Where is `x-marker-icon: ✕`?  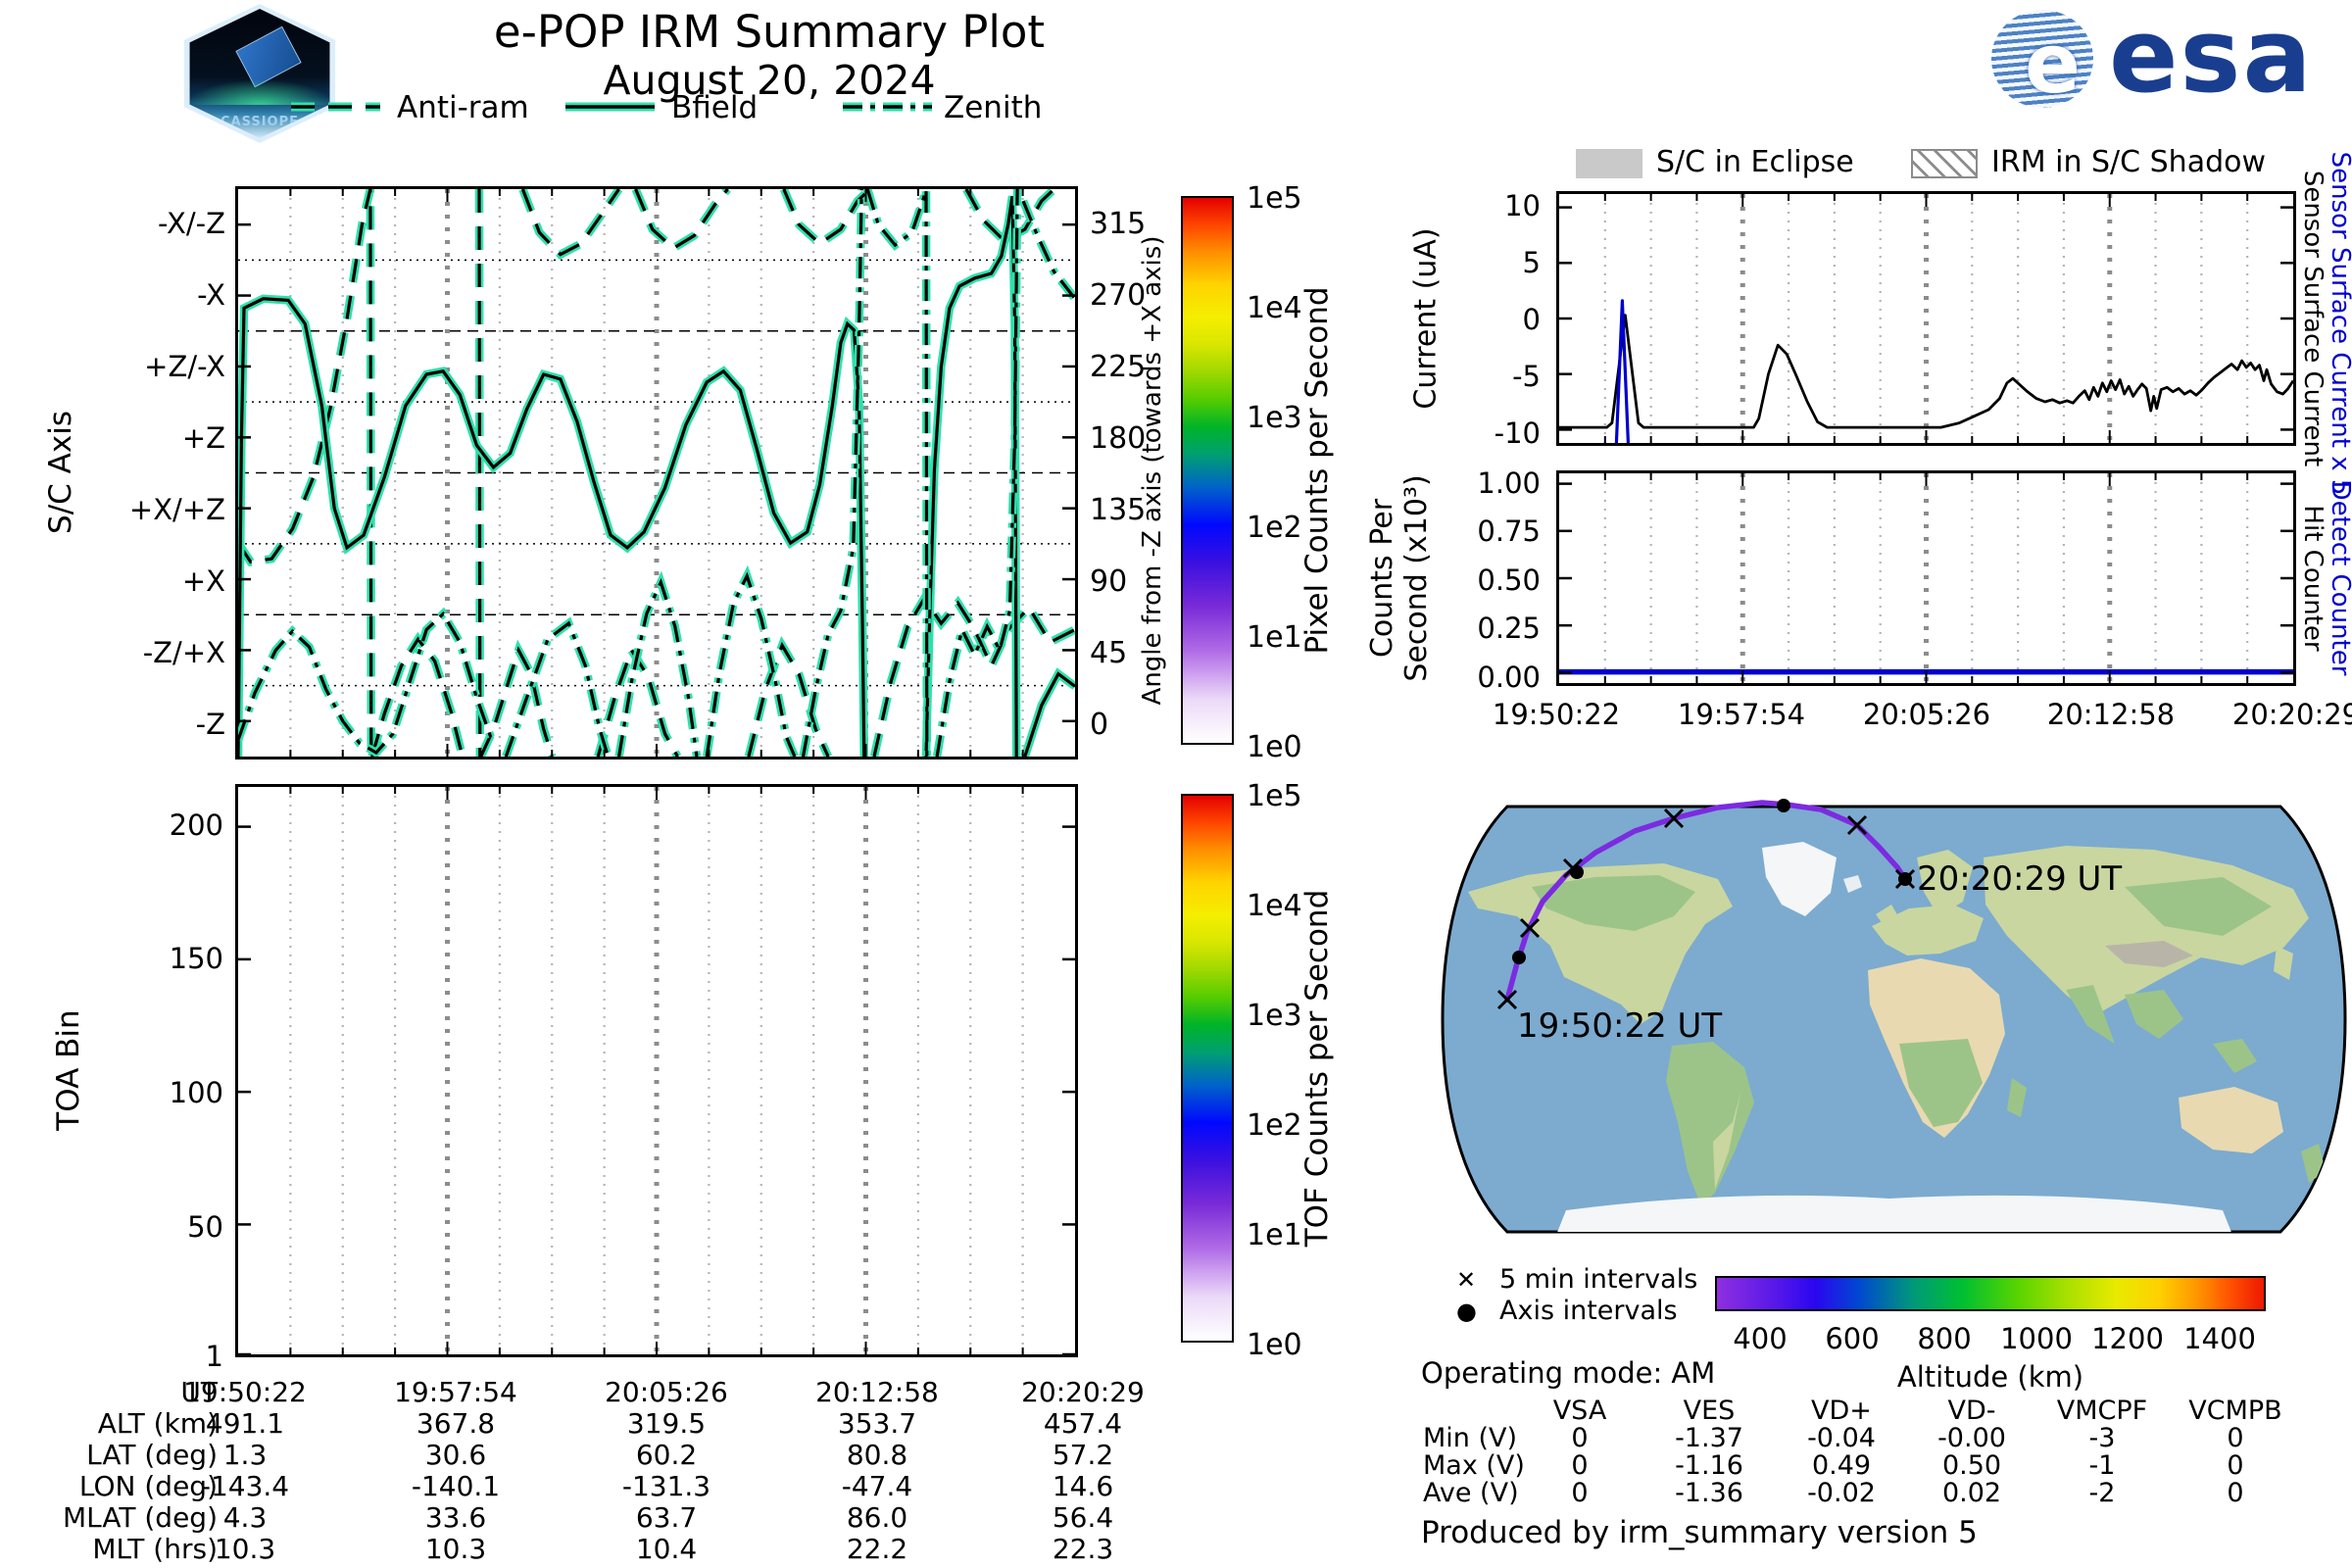
x-marker-icon: ✕ is located at coordinates (1466, 1280).